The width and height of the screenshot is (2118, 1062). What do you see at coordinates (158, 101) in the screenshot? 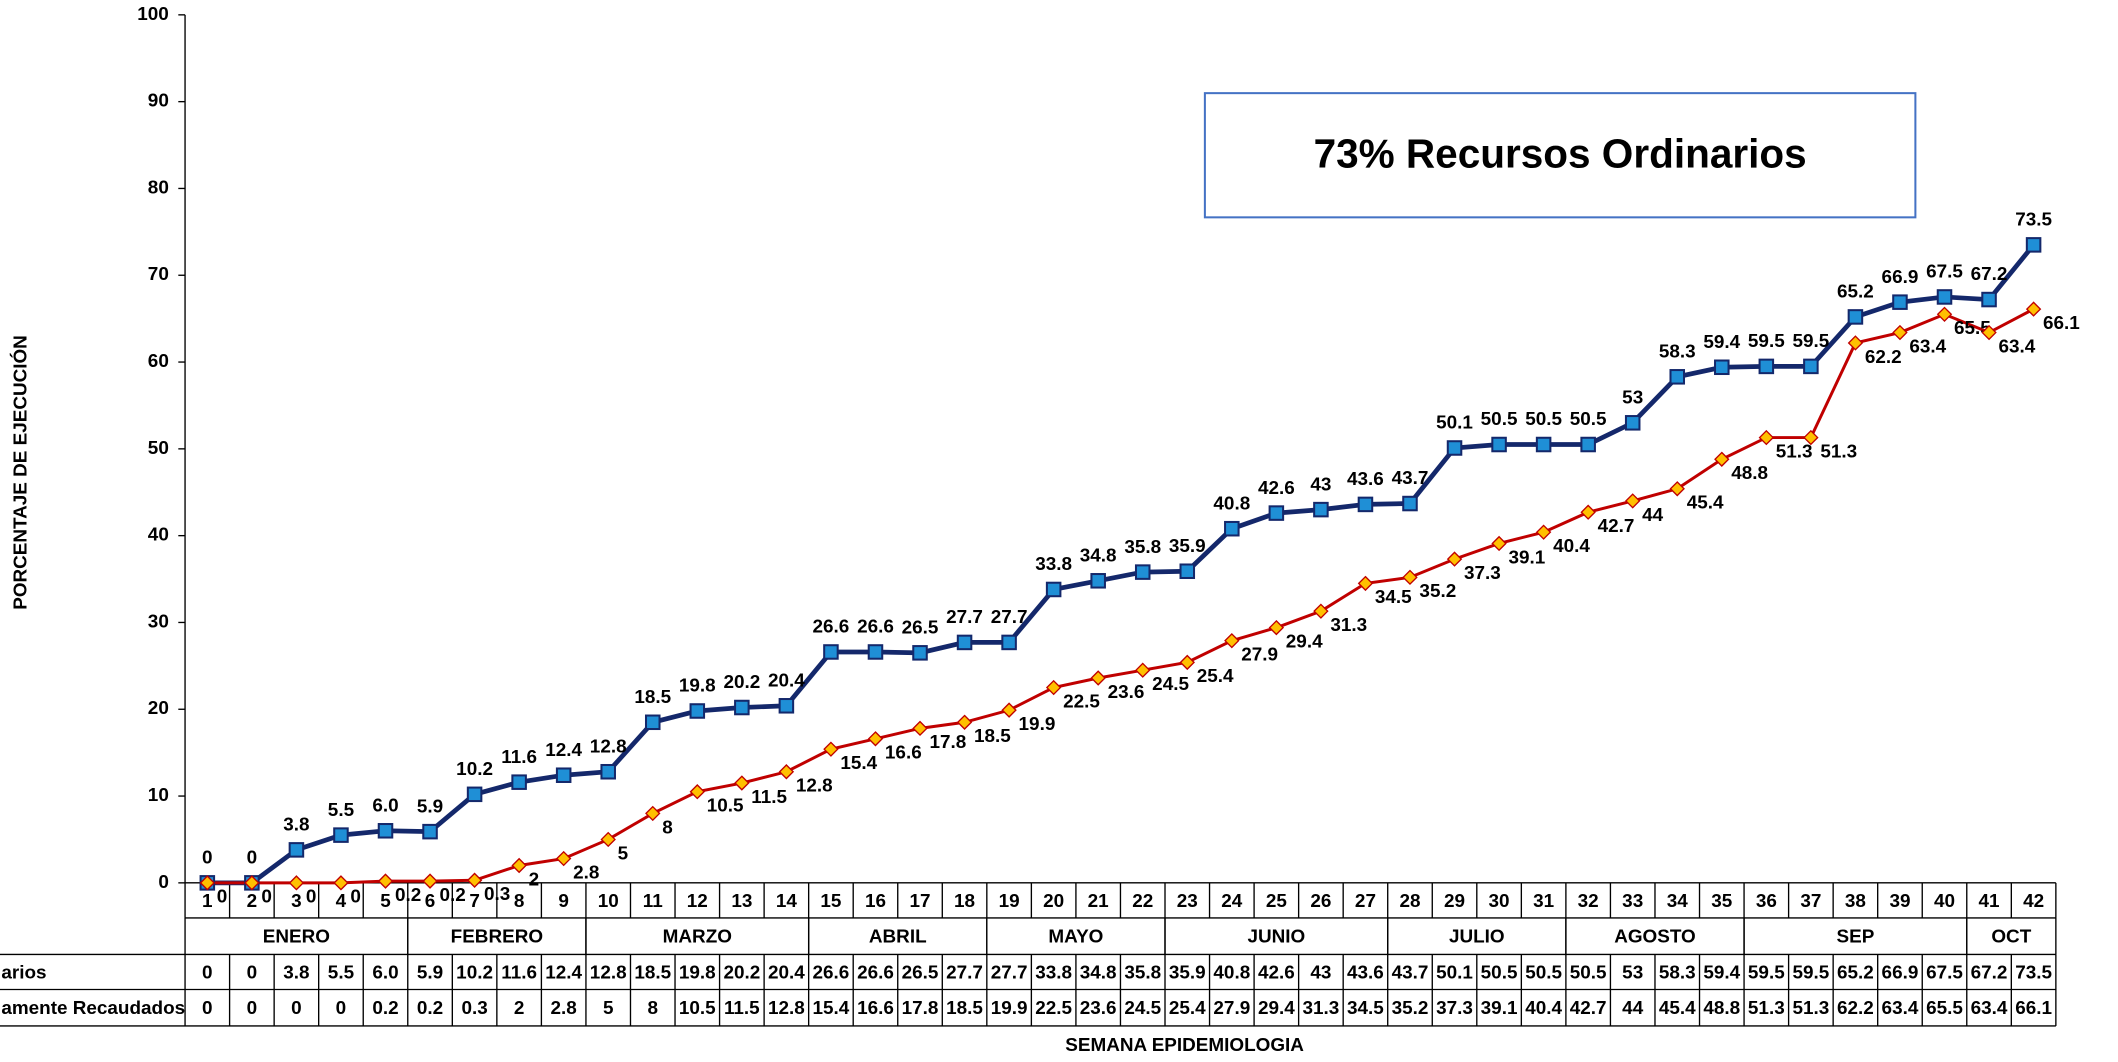
I see `y-tick-label: 90` at bounding box center [158, 101].